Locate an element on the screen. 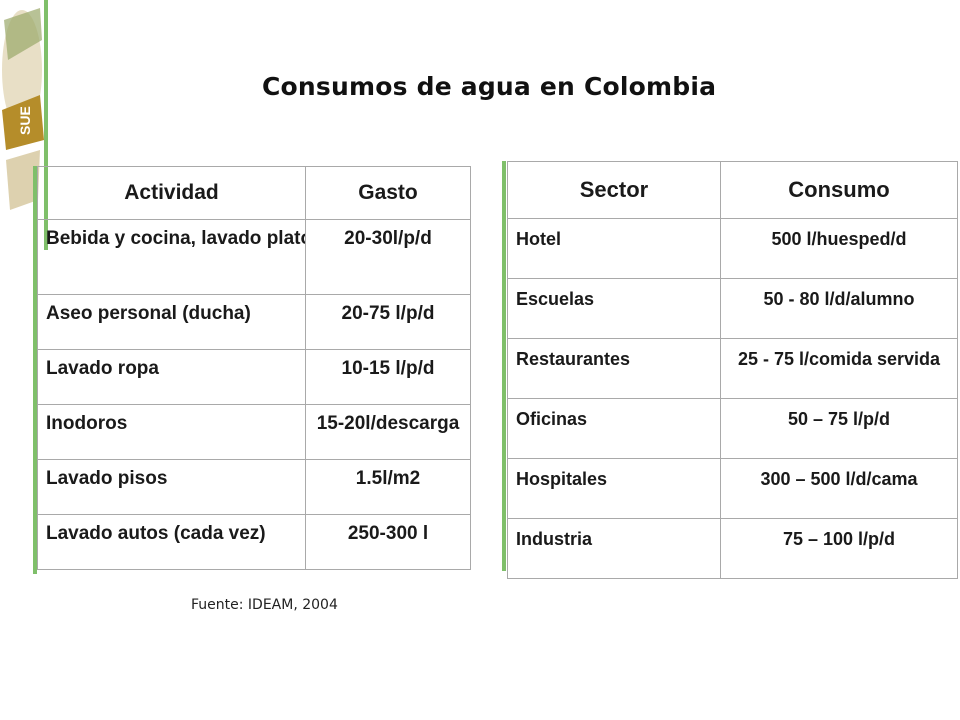 Image resolution: width=960 pixels, height=720 pixels. header-consumo: Consumo is located at coordinates (839, 190).